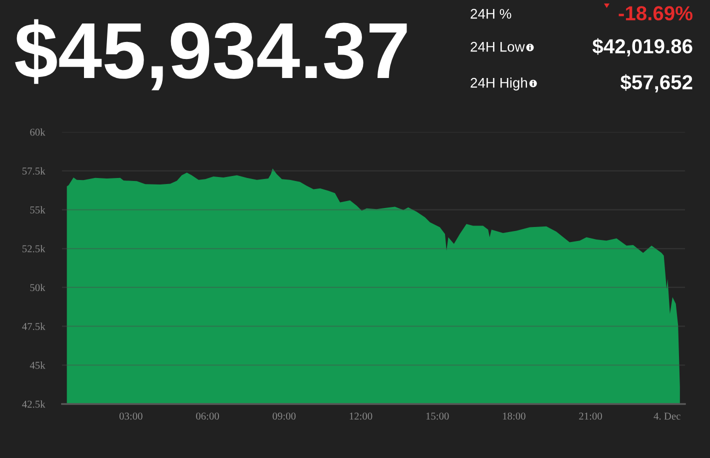  I want to click on y-tick-label: 52.5k, so click(34, 248).